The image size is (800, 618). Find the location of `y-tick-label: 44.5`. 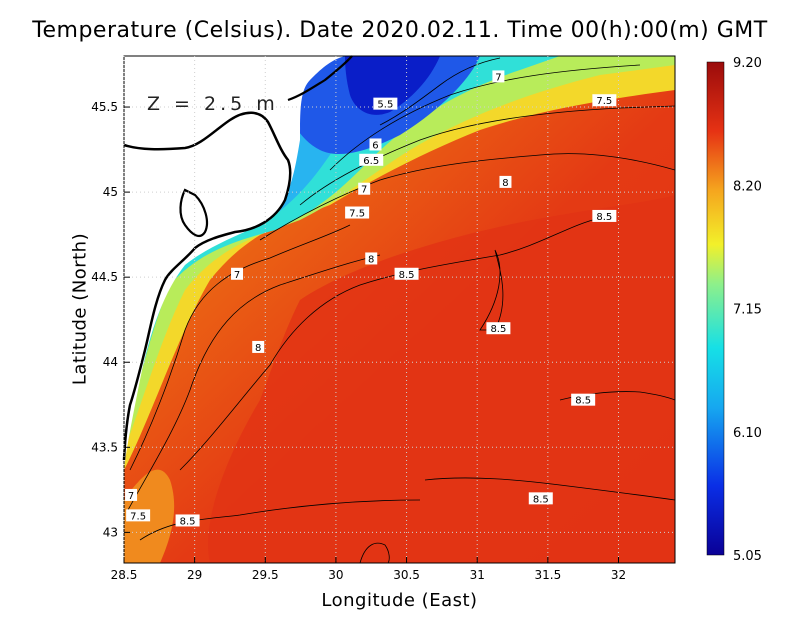

y-tick-label: 44.5 is located at coordinates (104, 277).